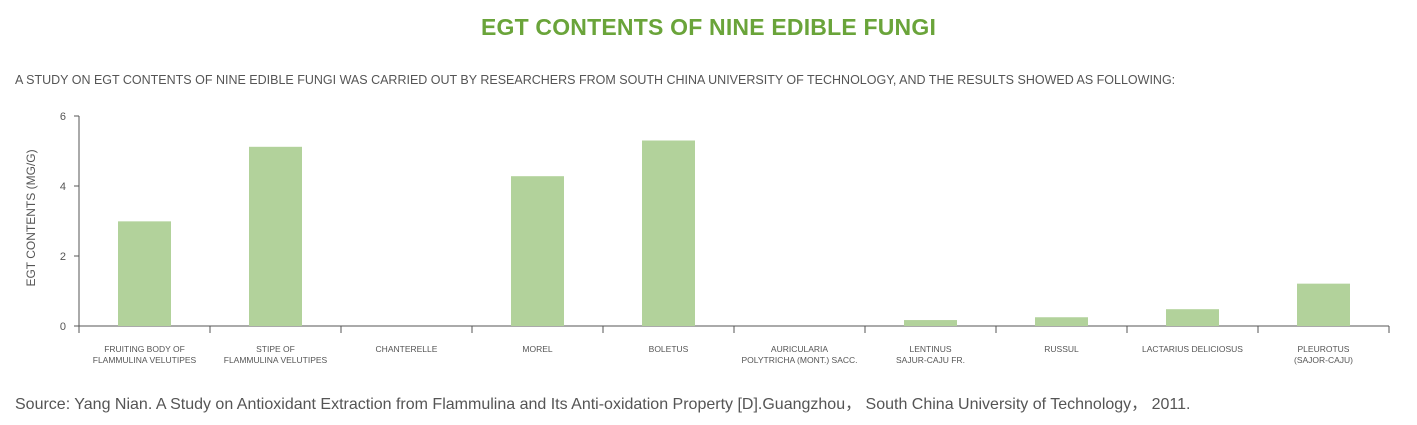  I want to click on x-category-label: (SAJOR-CAJU), so click(1323, 360).